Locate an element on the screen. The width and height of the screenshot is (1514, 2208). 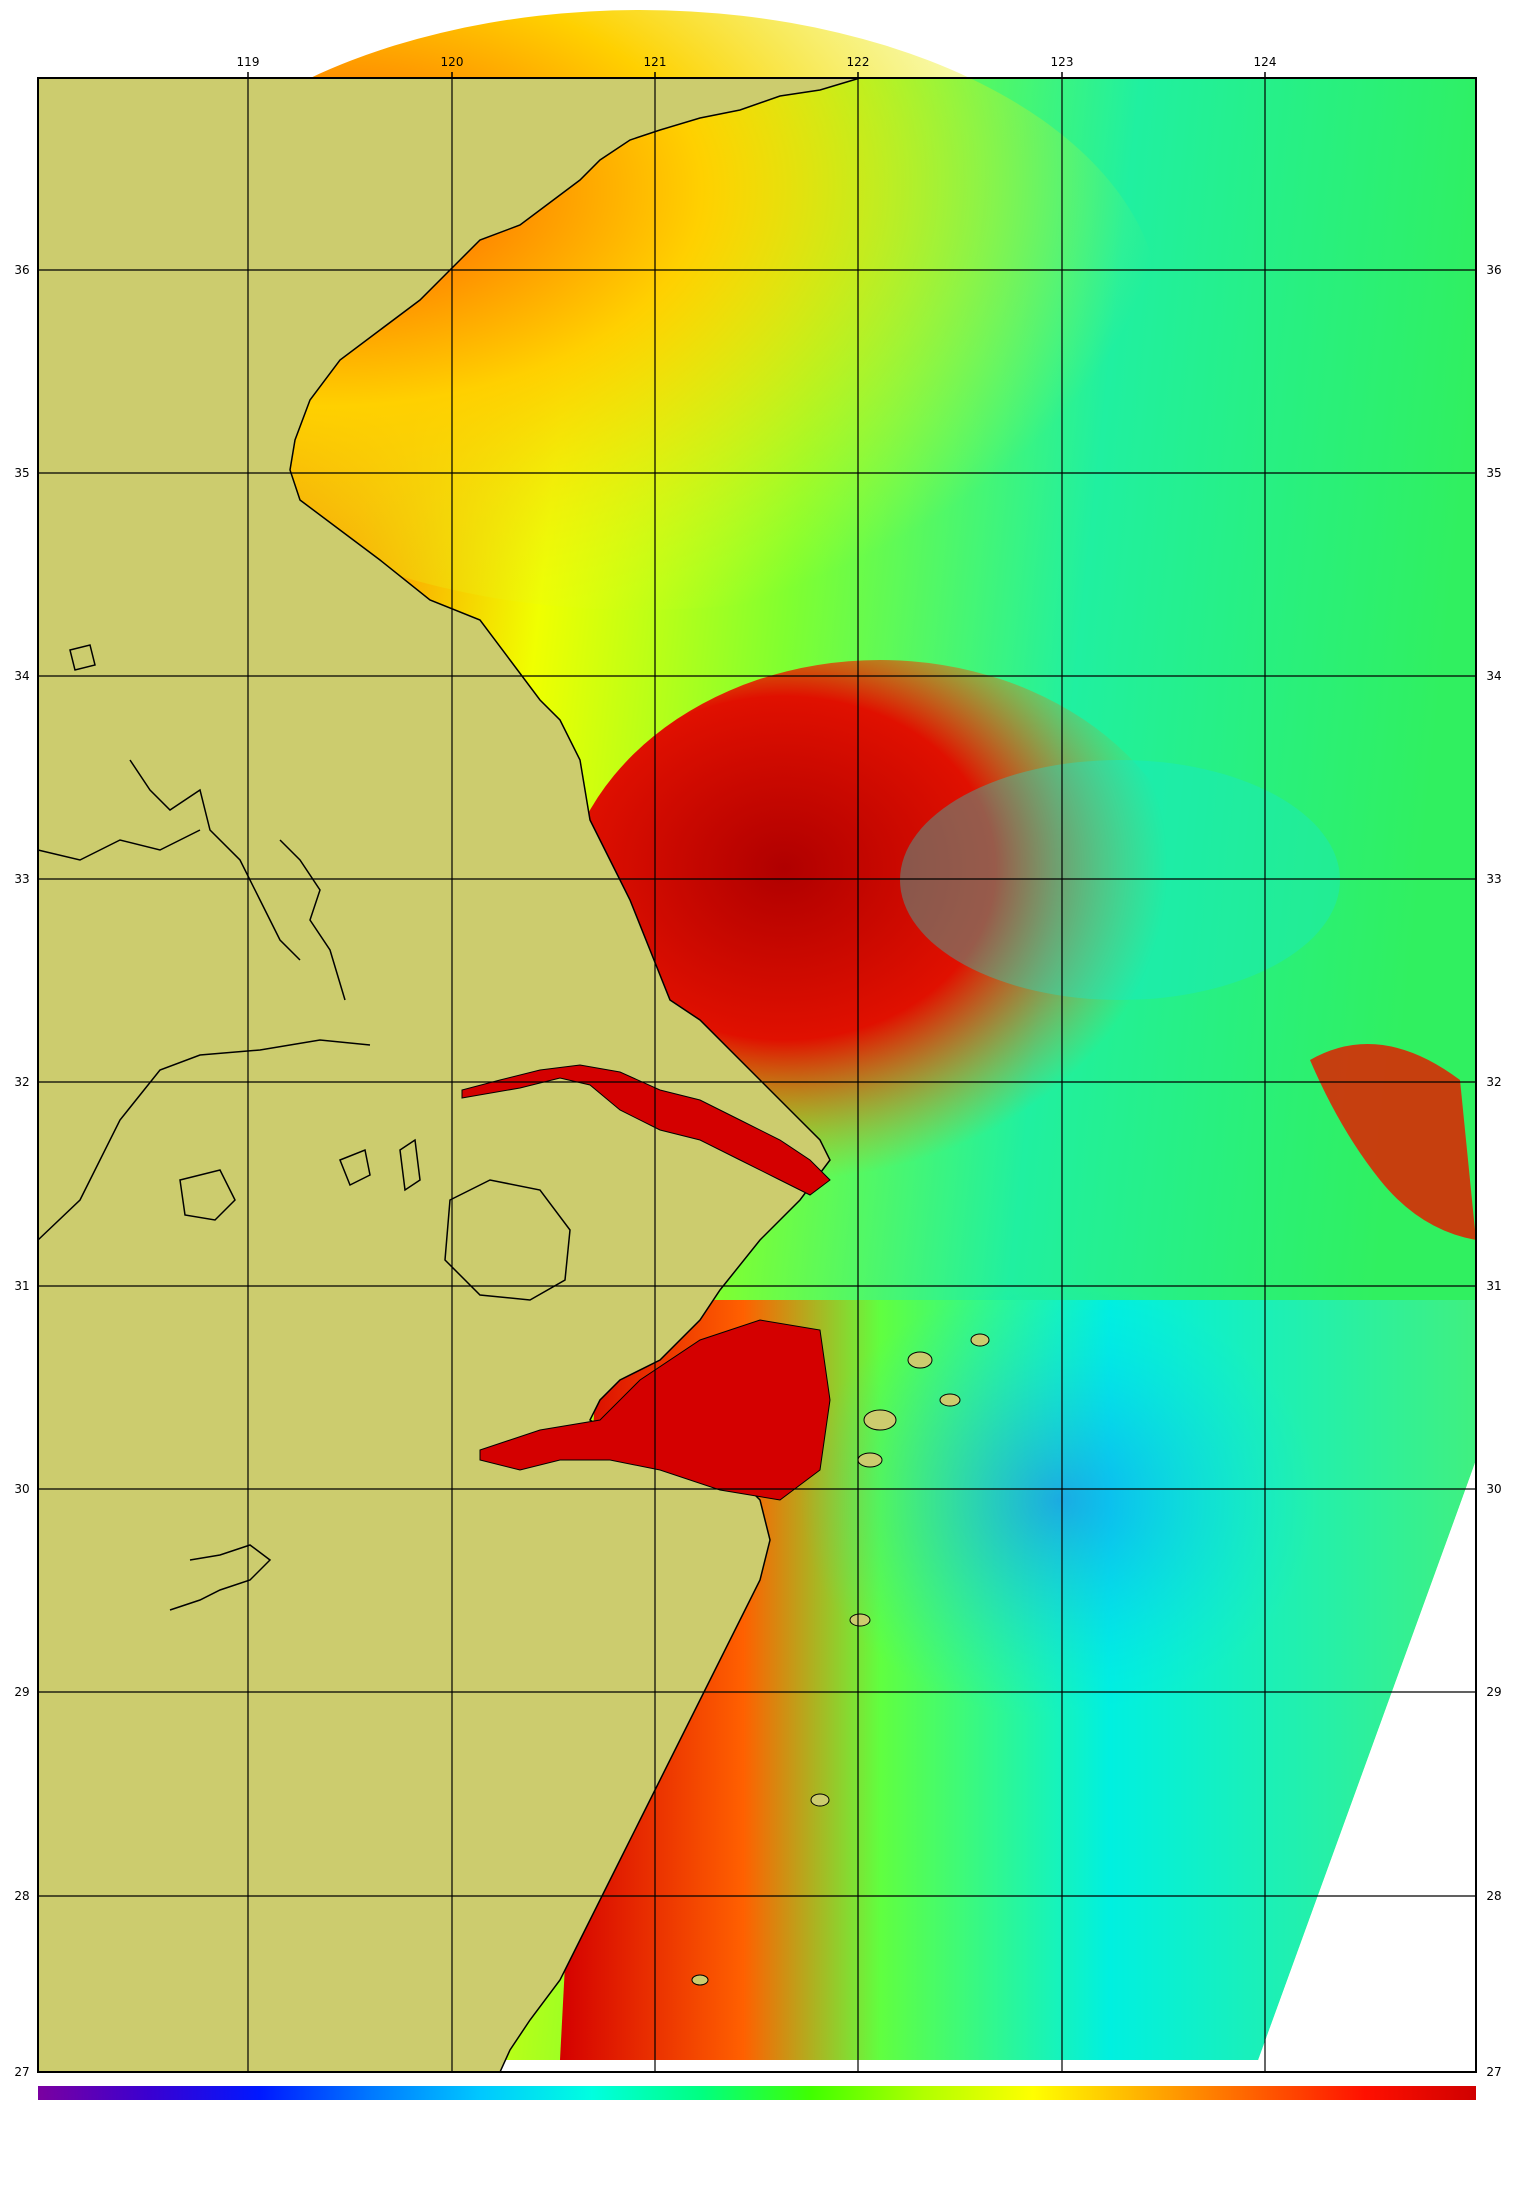
longitude-label: 122 is located at coordinates (858, 62).